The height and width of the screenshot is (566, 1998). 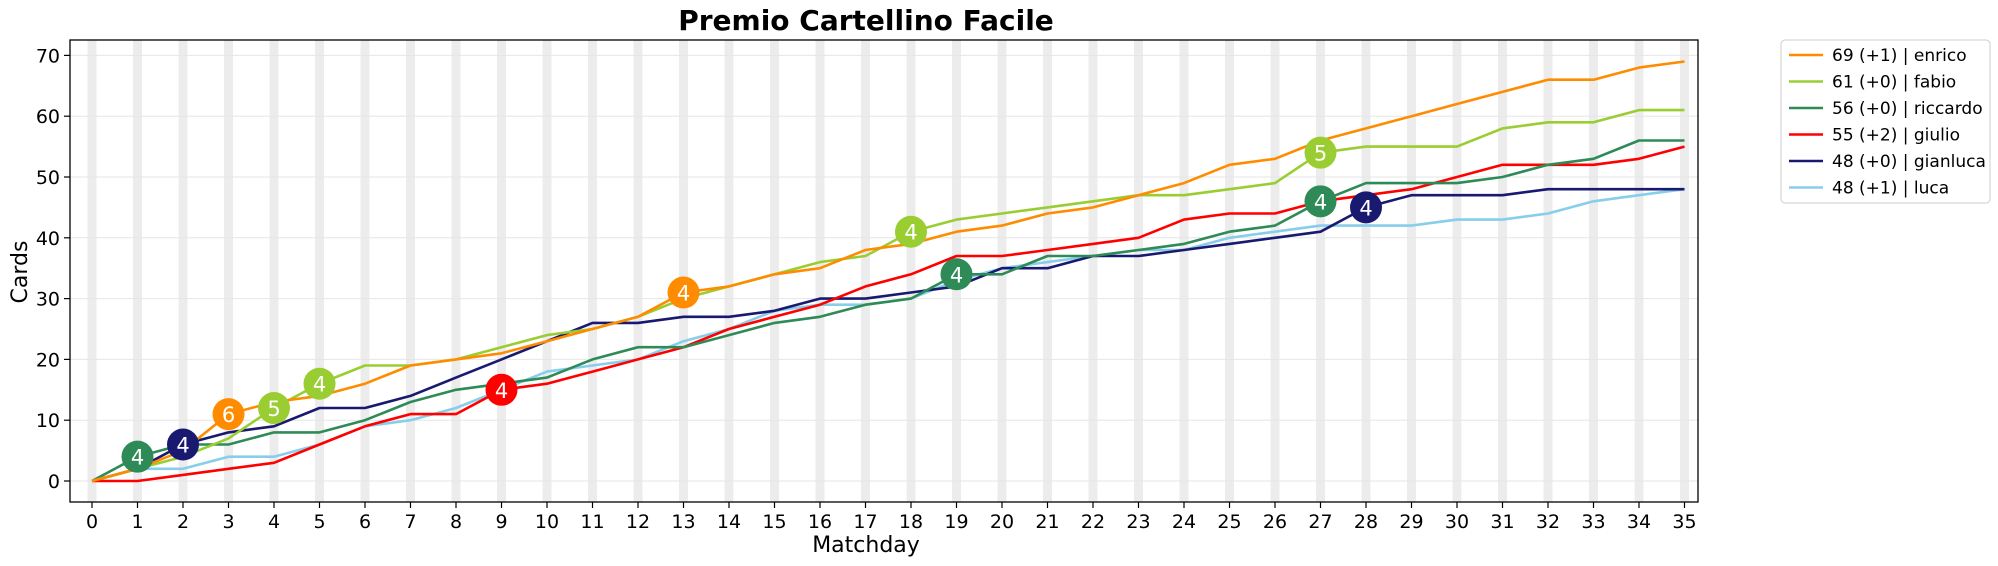 What do you see at coordinates (865, 522) in the screenshot?
I see `x-tick-label: 17` at bounding box center [865, 522].